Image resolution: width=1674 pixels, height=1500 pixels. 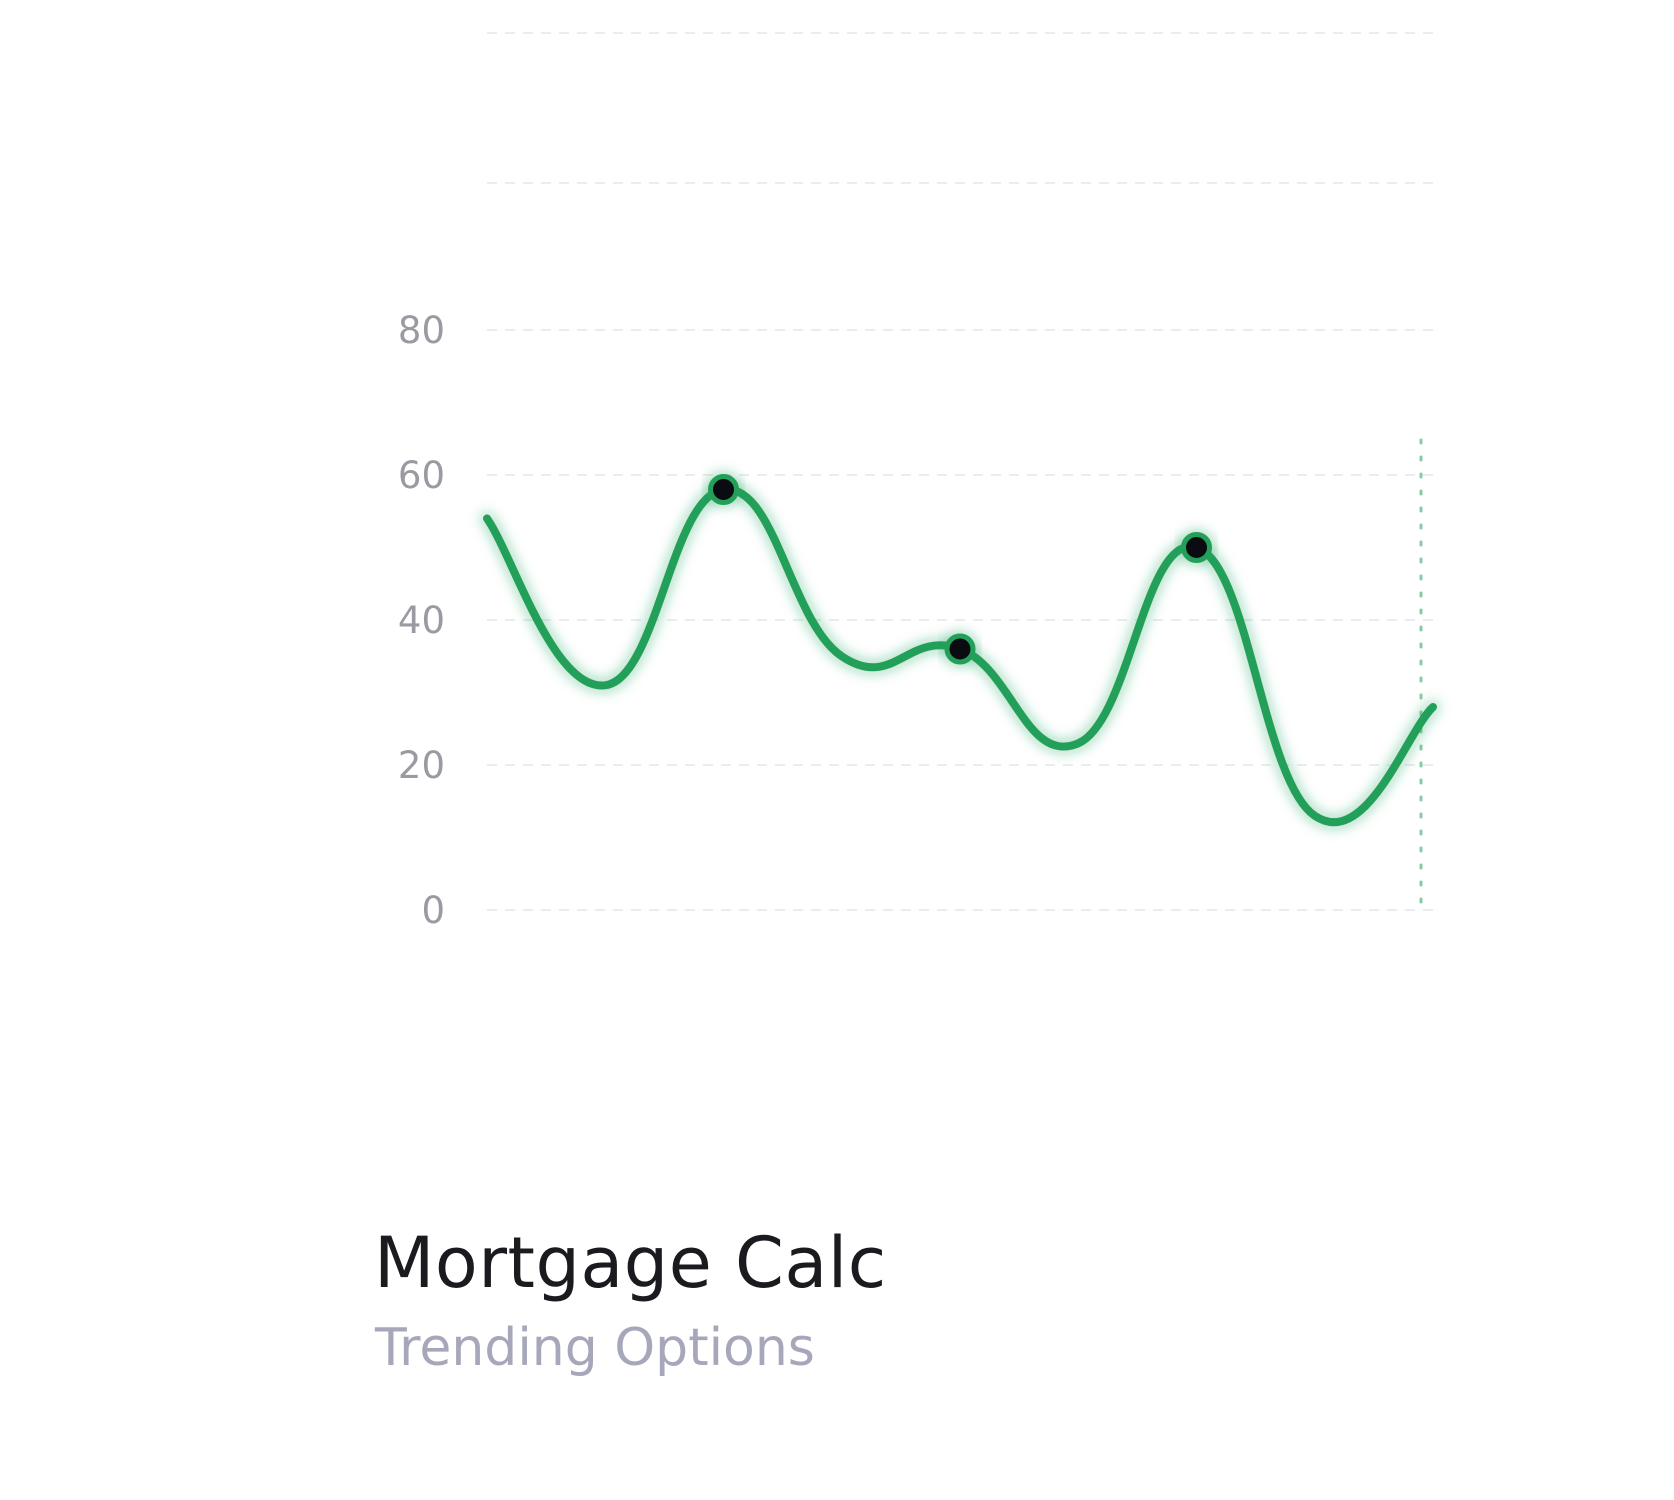 What do you see at coordinates (421, 330) in the screenshot?
I see `y-tick-label-80: 80` at bounding box center [421, 330].